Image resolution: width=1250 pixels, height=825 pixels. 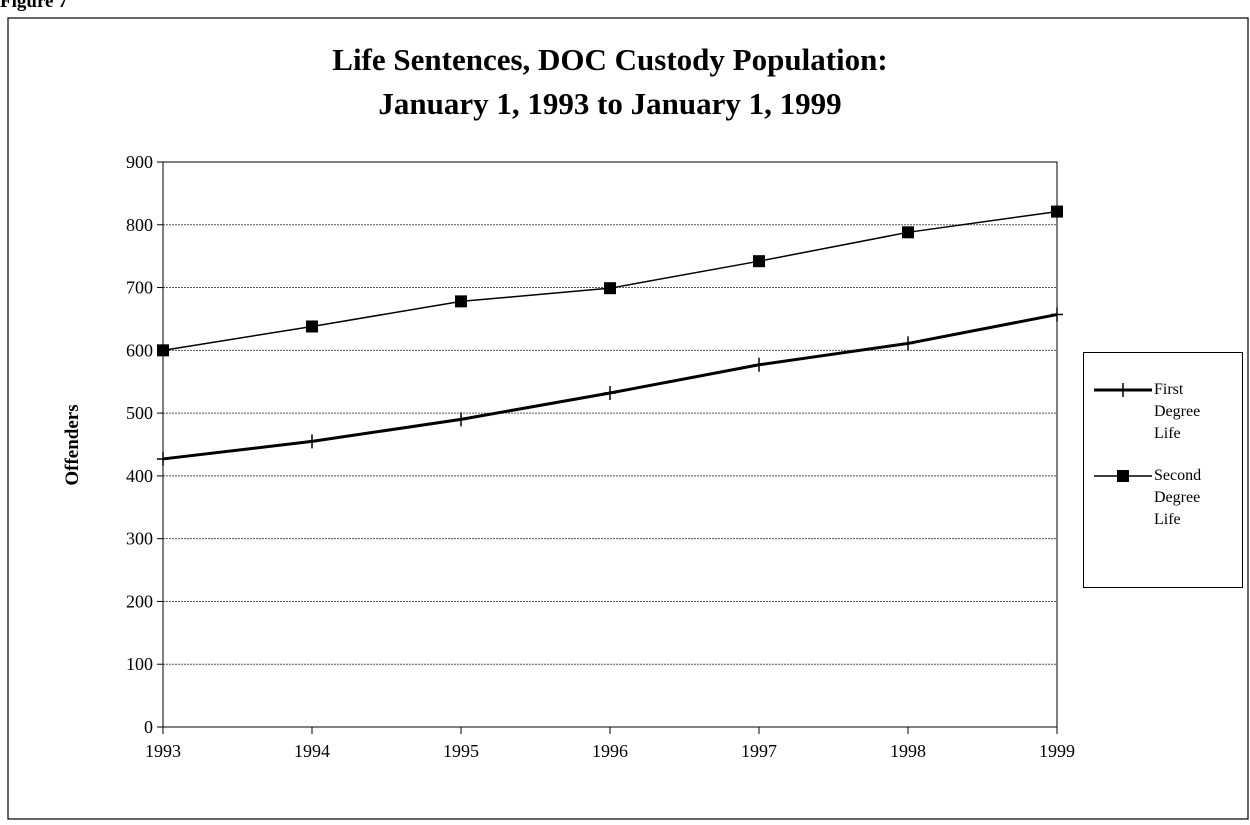 I want to click on chart-title: Life Sentences, DOC Custody Population:, so click(x=609, y=59).